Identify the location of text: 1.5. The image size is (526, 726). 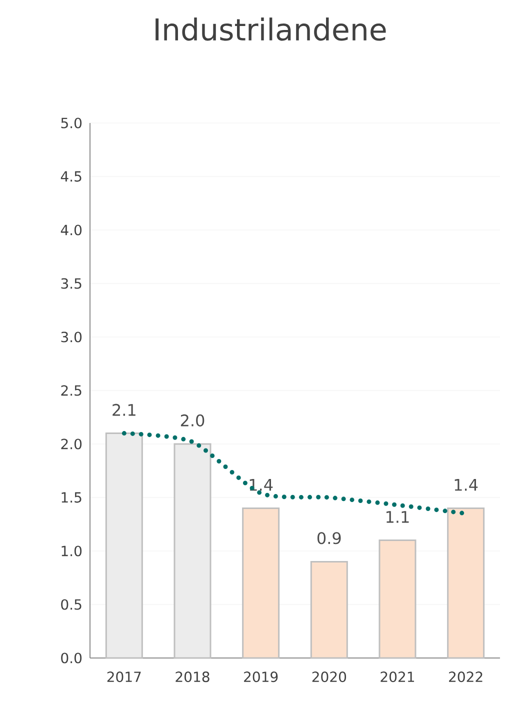
(72, 497).